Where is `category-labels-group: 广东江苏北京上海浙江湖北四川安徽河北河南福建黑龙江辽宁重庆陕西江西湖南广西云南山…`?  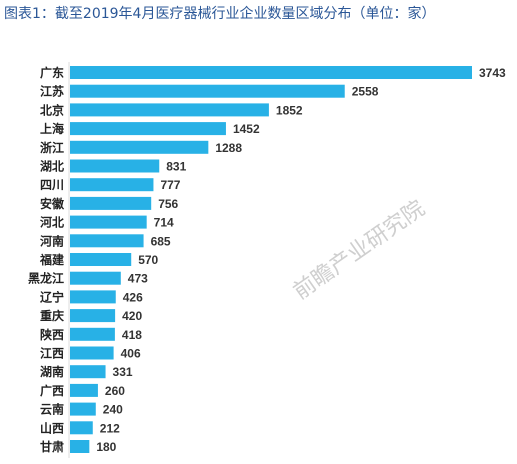
category-labels-group: 广东江苏北京上海浙江湖北四川安徽河北河南福建黑龙江辽宁重庆陕西江西湖南广西云南山… is located at coordinates (46, 259).